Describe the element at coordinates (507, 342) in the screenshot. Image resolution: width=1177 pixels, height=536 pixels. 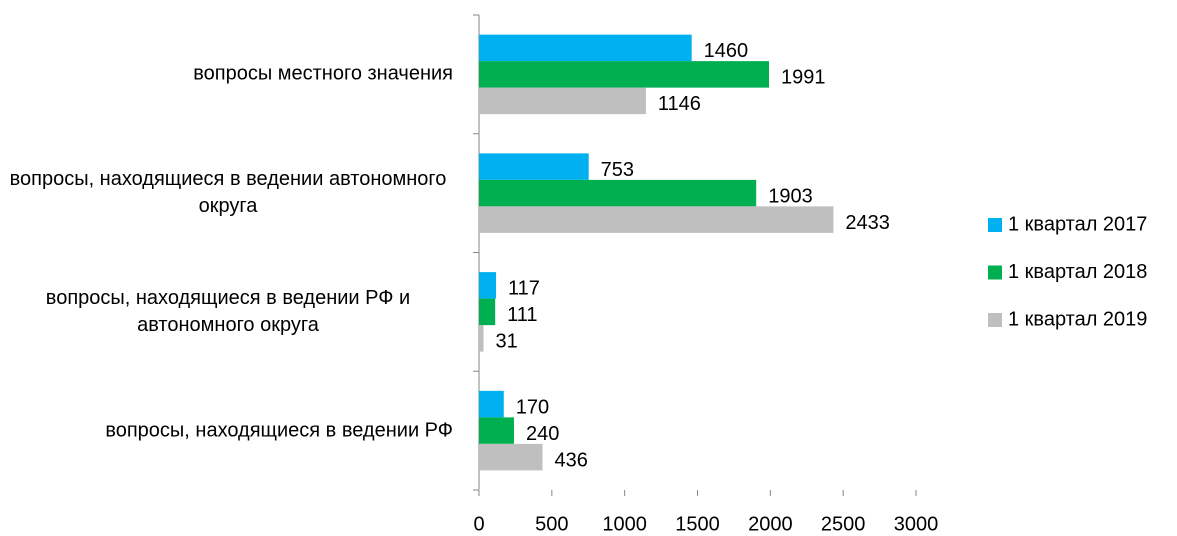
I see `data-label: 31` at that location.